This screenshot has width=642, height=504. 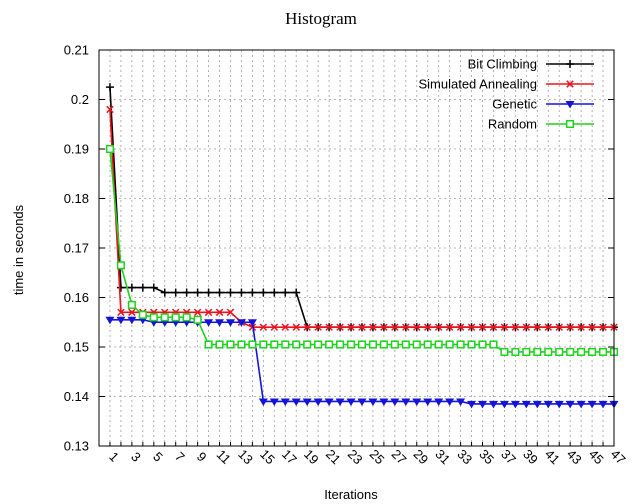 What do you see at coordinates (618, 456) in the screenshot?
I see `x-tick-label: 47` at bounding box center [618, 456].